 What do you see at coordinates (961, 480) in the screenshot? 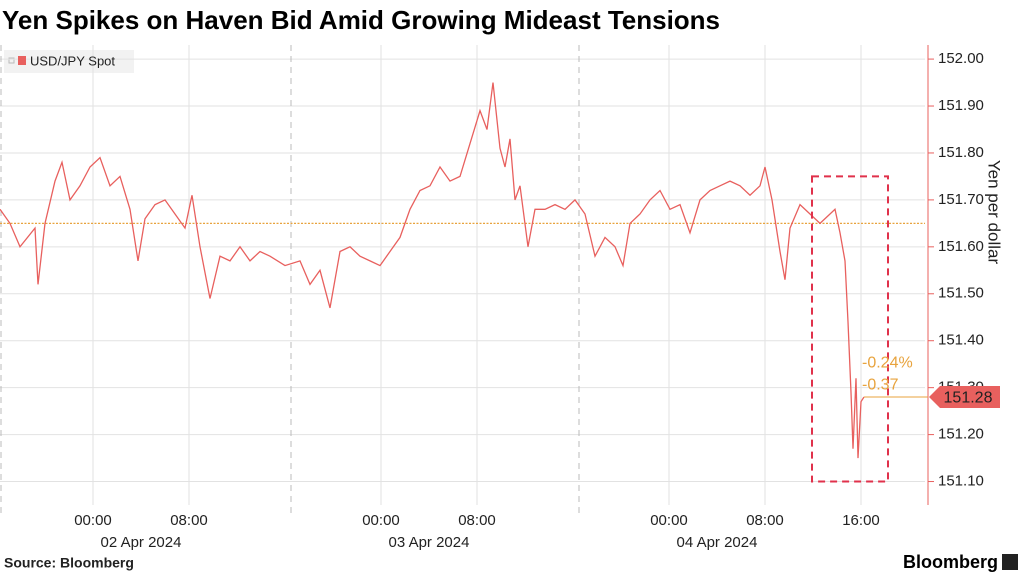
I see `y-tick-label: 151.10` at bounding box center [961, 480].